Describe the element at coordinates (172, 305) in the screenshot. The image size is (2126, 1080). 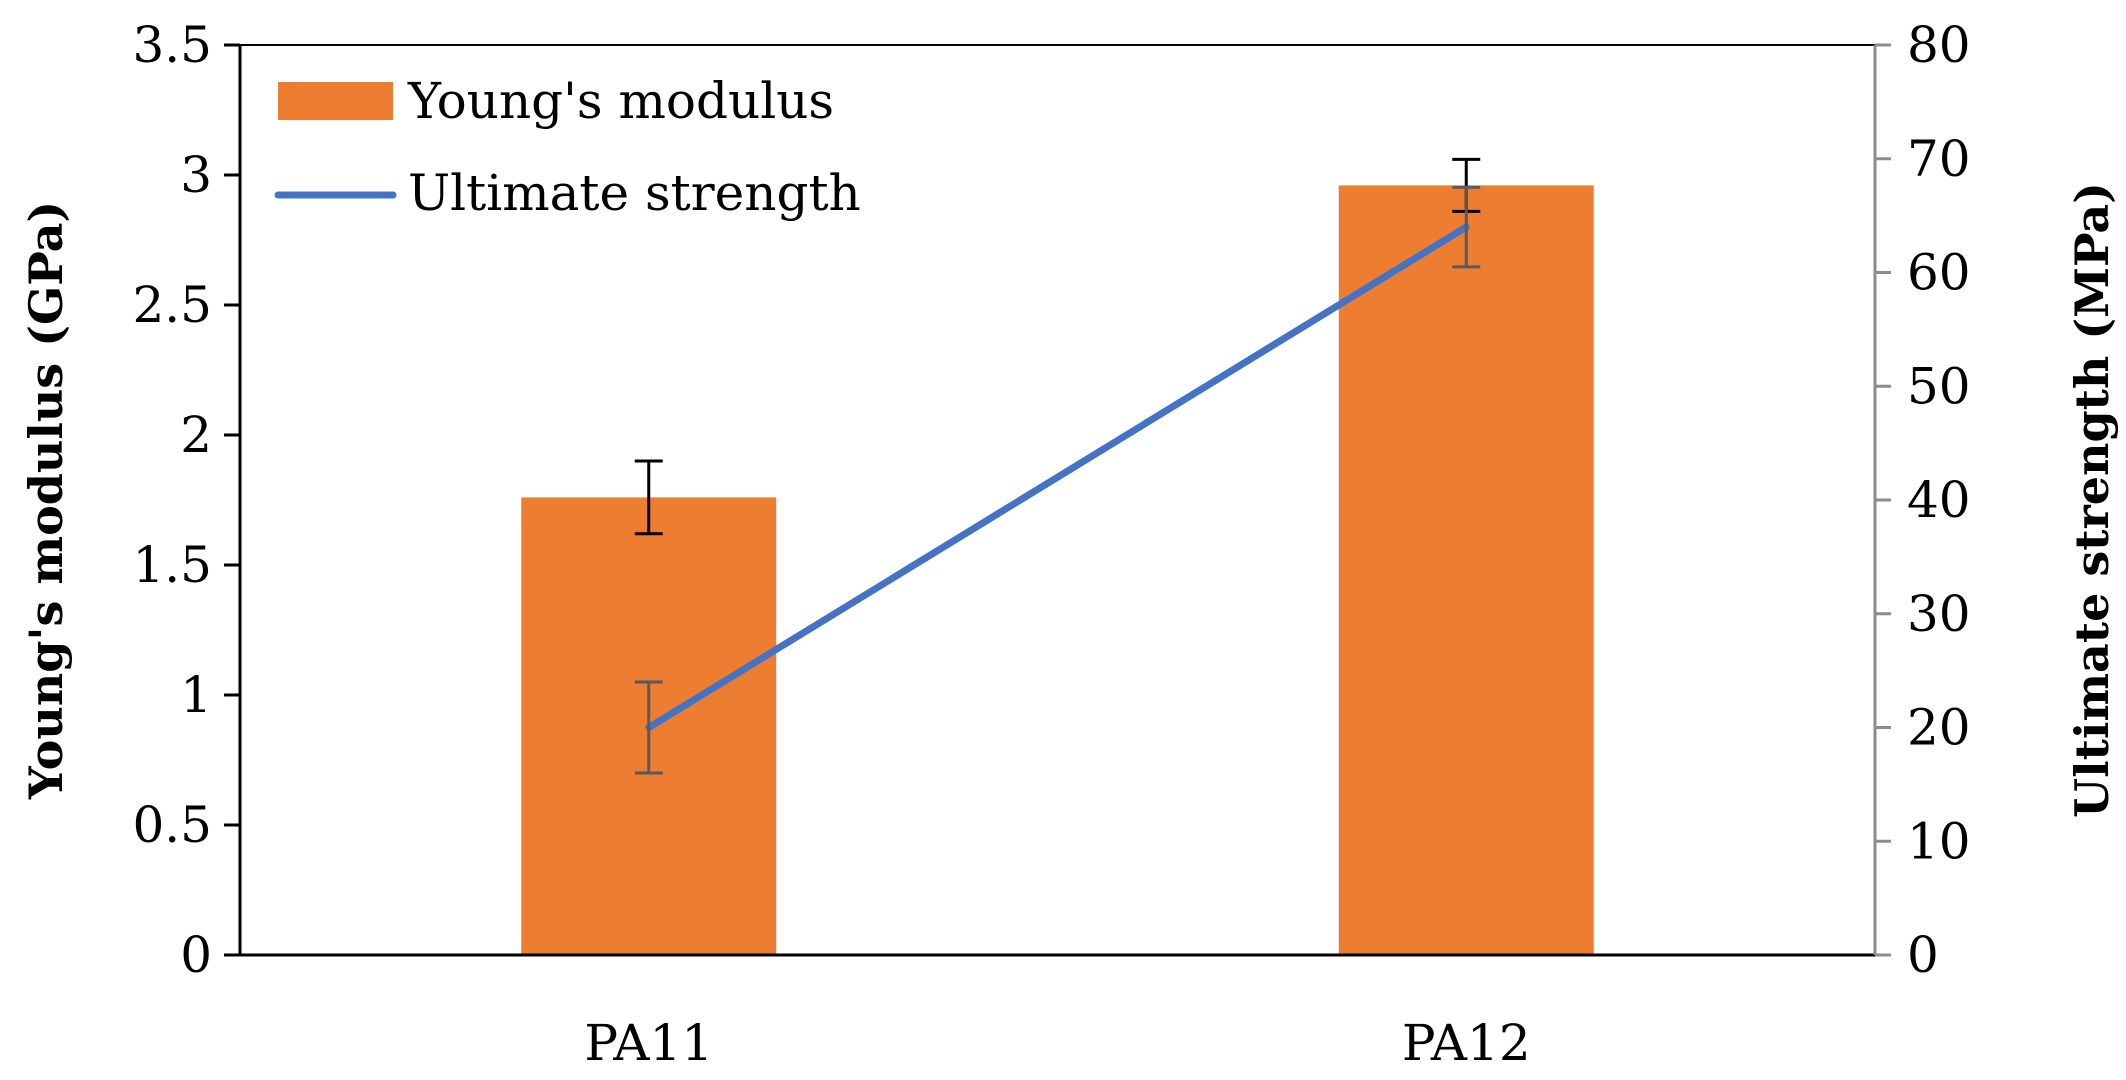
I see `y-tick-label: 2.5` at that location.